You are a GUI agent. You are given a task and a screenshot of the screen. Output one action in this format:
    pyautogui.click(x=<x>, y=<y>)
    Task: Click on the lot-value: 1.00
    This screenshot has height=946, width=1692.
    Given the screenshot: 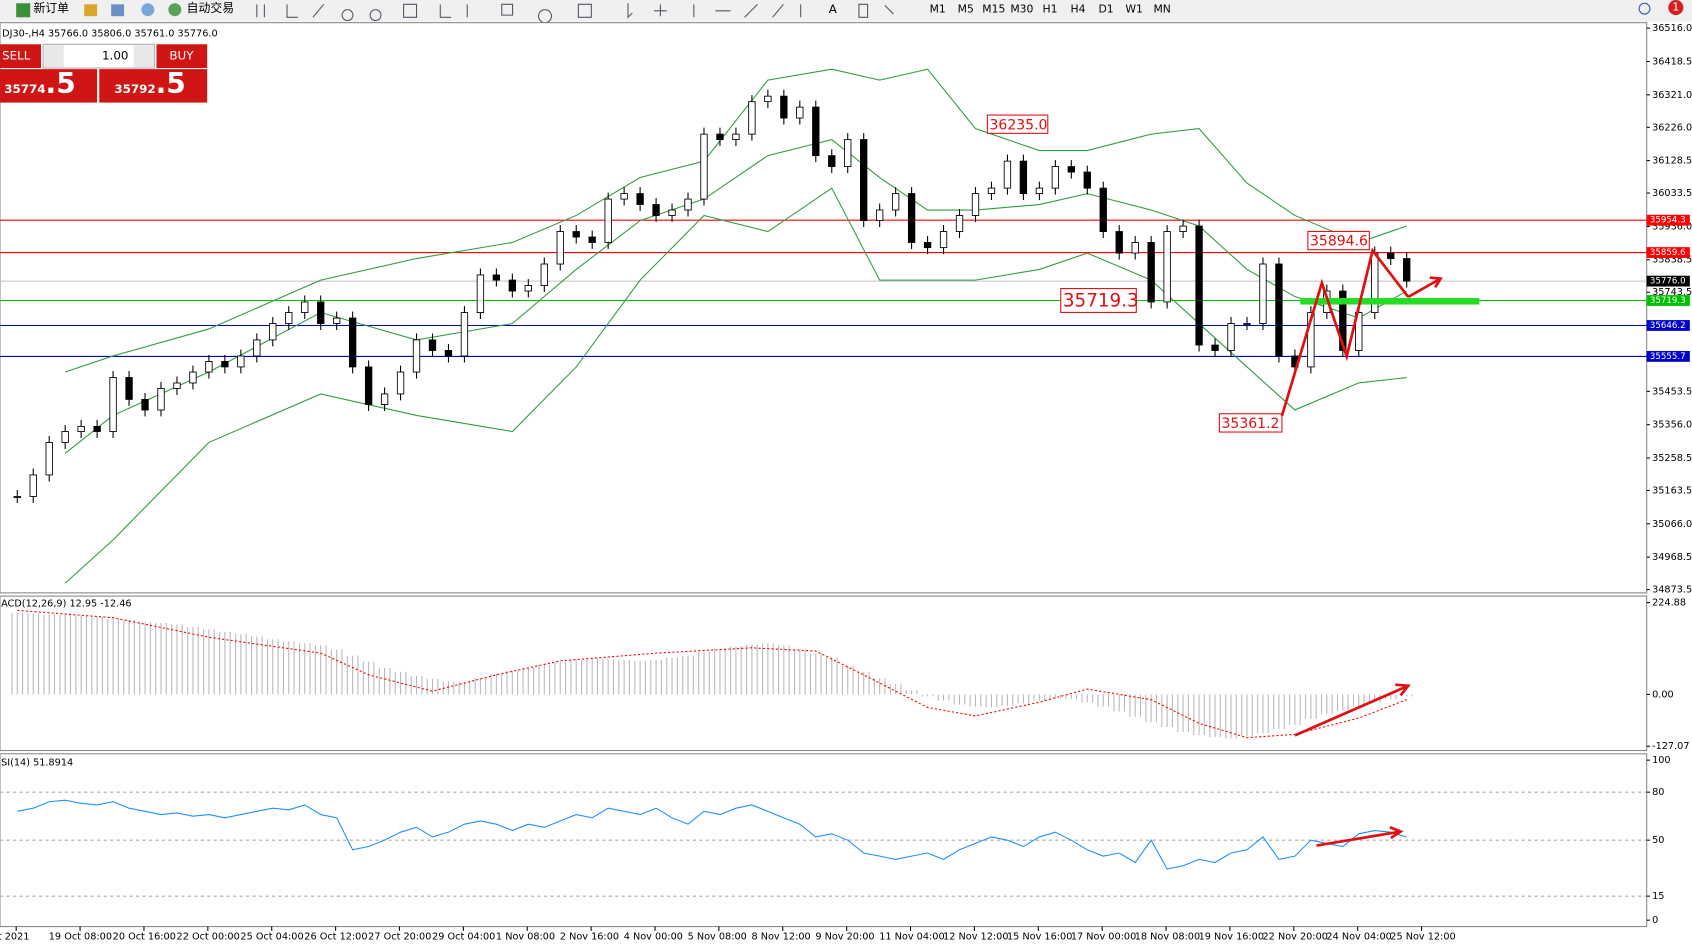 What is the action you would take?
    pyautogui.click(x=115, y=56)
    